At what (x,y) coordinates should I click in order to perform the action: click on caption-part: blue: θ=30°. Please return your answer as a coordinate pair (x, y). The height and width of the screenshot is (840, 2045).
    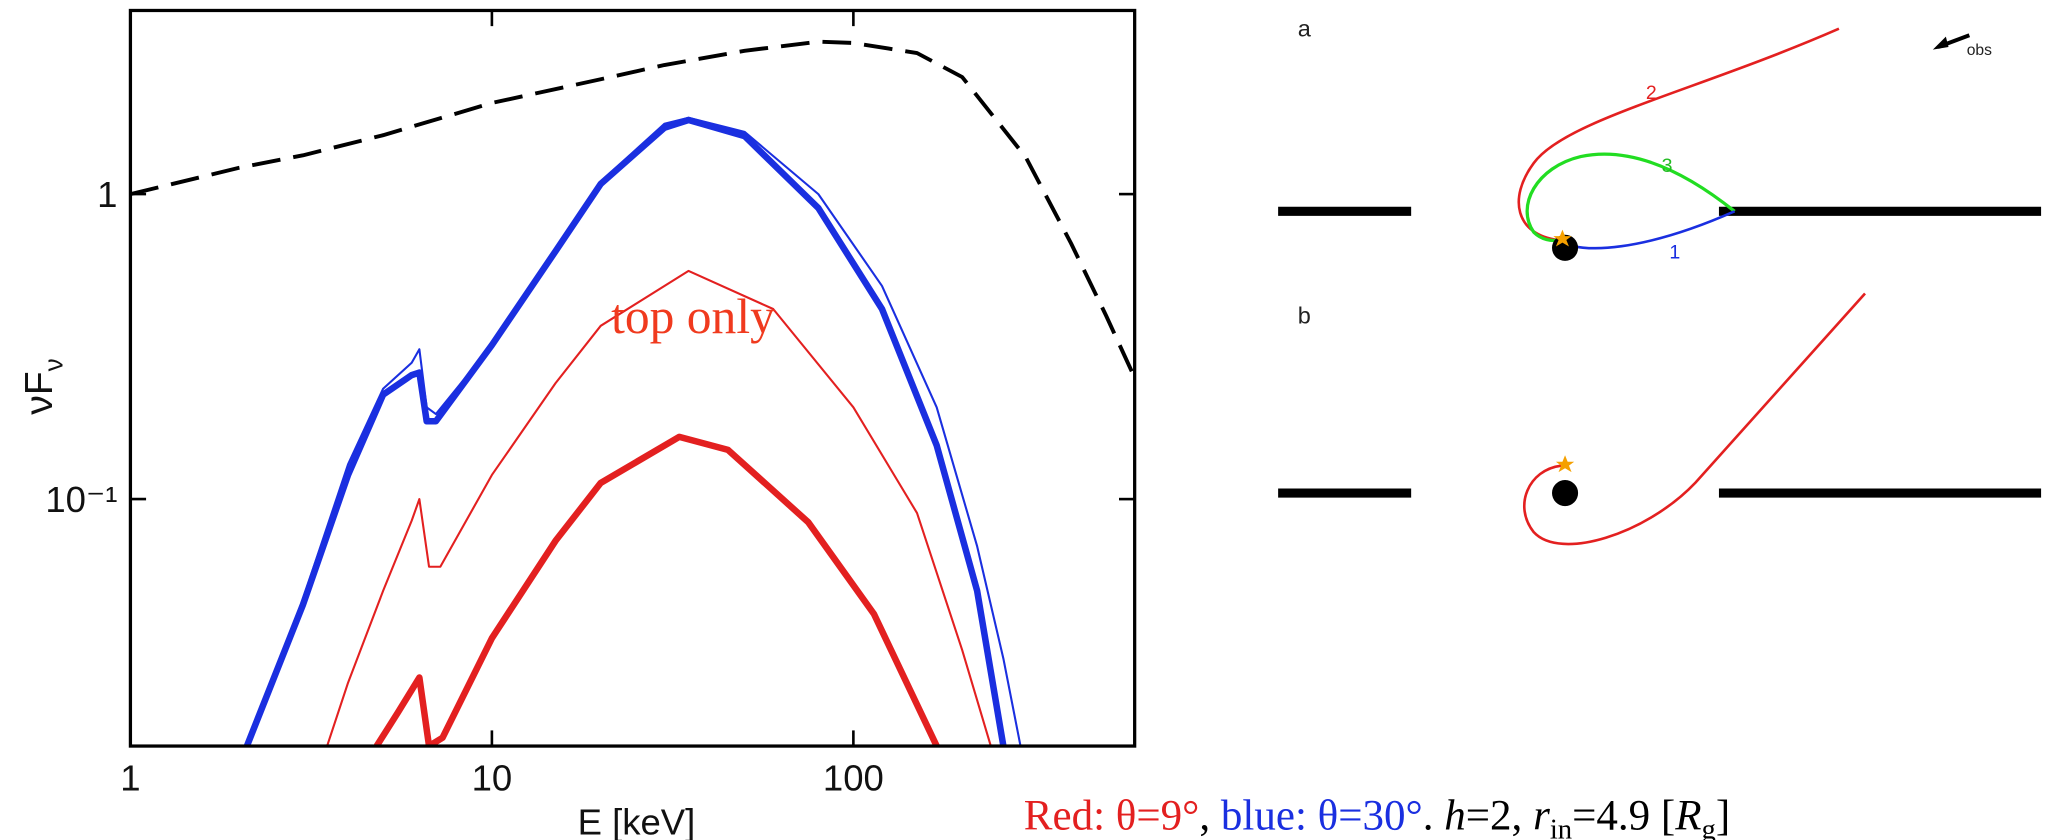
    Looking at the image, I should click on (1322, 816).